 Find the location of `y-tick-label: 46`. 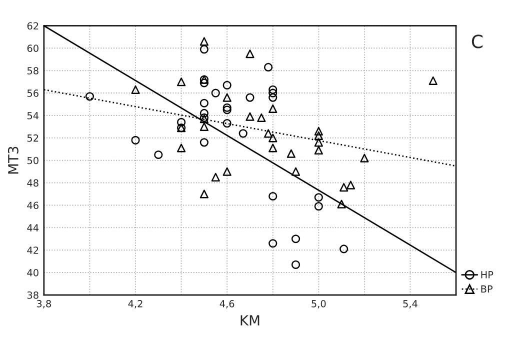

y-tick-label: 46 is located at coordinates (32, 206).